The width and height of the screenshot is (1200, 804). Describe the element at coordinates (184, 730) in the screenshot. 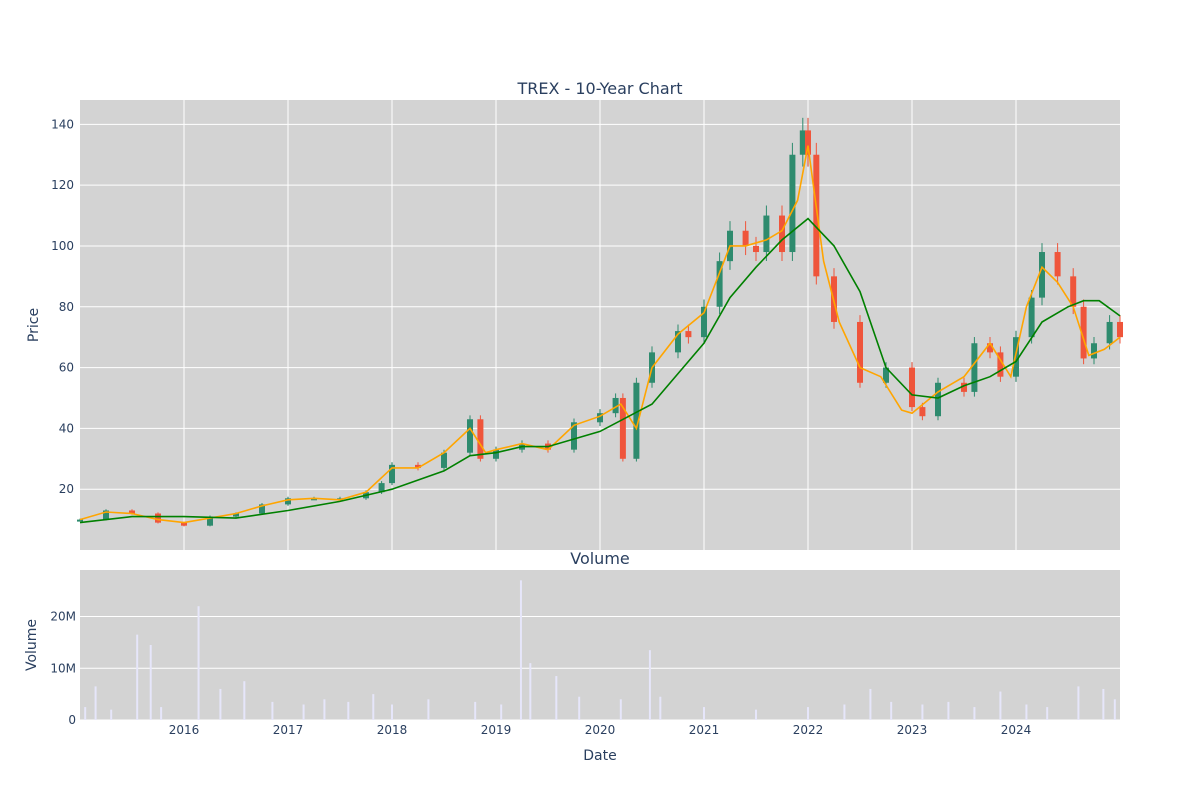

I see `date-tick-label: 2016` at that location.